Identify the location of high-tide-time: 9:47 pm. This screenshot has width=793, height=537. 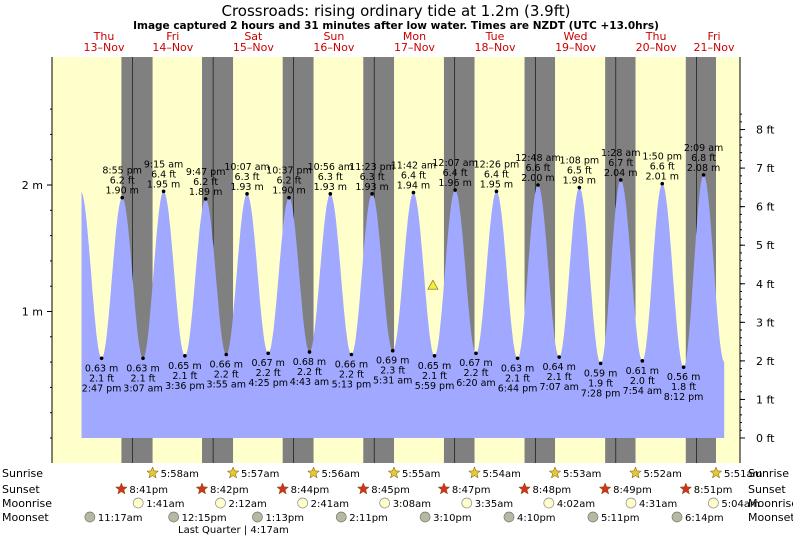
(206, 172).